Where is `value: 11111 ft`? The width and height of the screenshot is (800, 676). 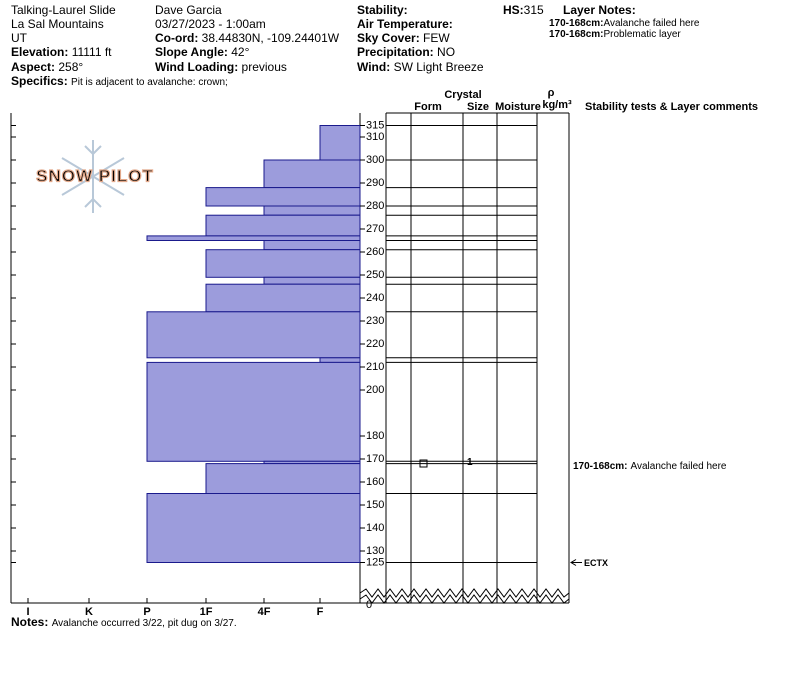
value: 11111 ft is located at coordinates (91, 52).